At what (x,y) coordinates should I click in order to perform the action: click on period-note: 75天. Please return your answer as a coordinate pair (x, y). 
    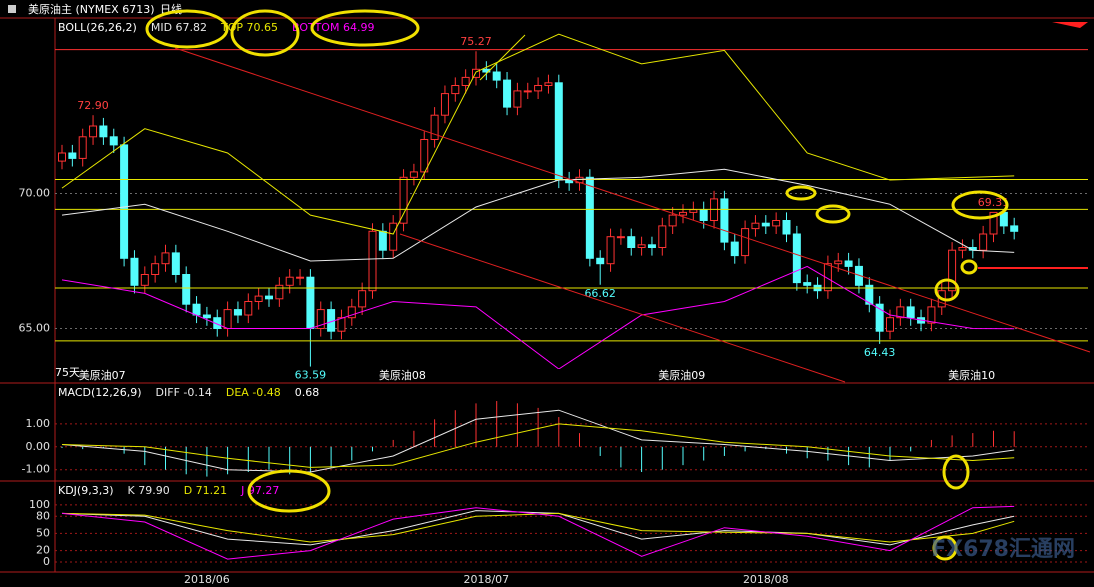
    Looking at the image, I should click on (67, 372).